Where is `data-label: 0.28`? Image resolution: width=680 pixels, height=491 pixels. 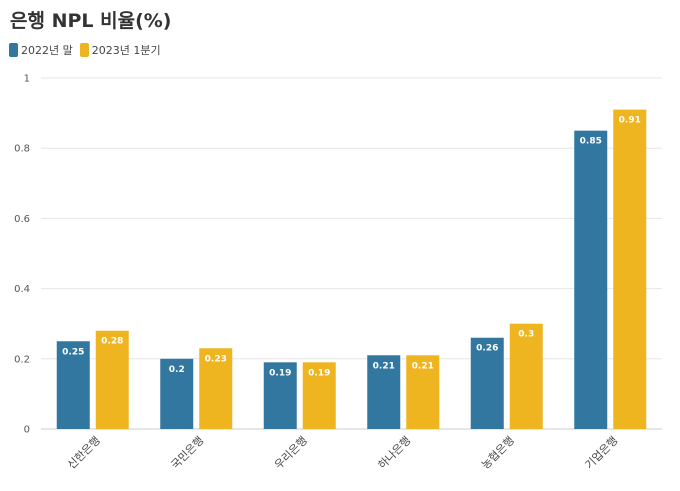
data-label: 0.28 is located at coordinates (112, 342).